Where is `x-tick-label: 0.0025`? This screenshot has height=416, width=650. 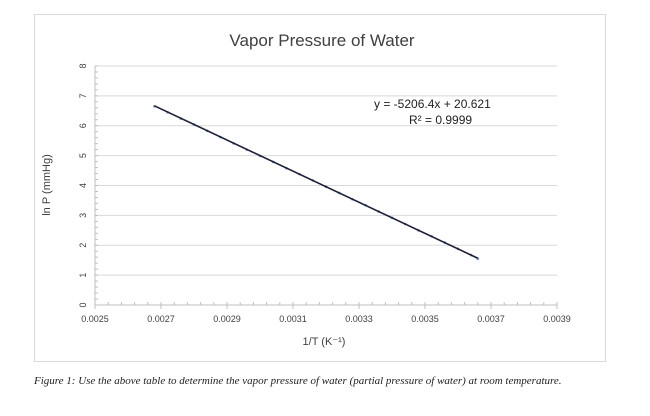 x-tick-label: 0.0025 is located at coordinates (95, 319).